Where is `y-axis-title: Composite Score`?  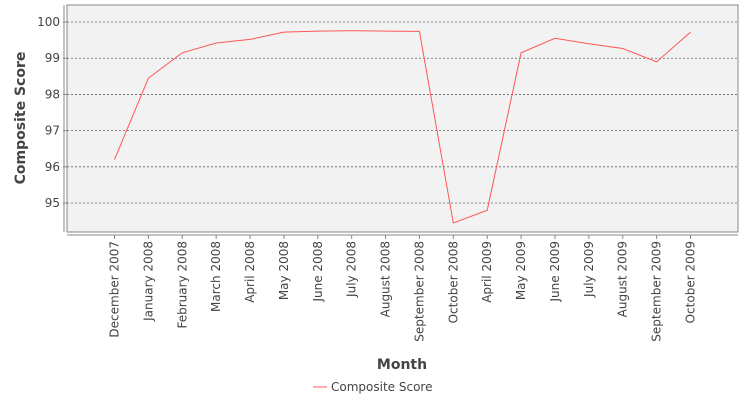
y-axis-title: Composite Score is located at coordinates (21, 118).